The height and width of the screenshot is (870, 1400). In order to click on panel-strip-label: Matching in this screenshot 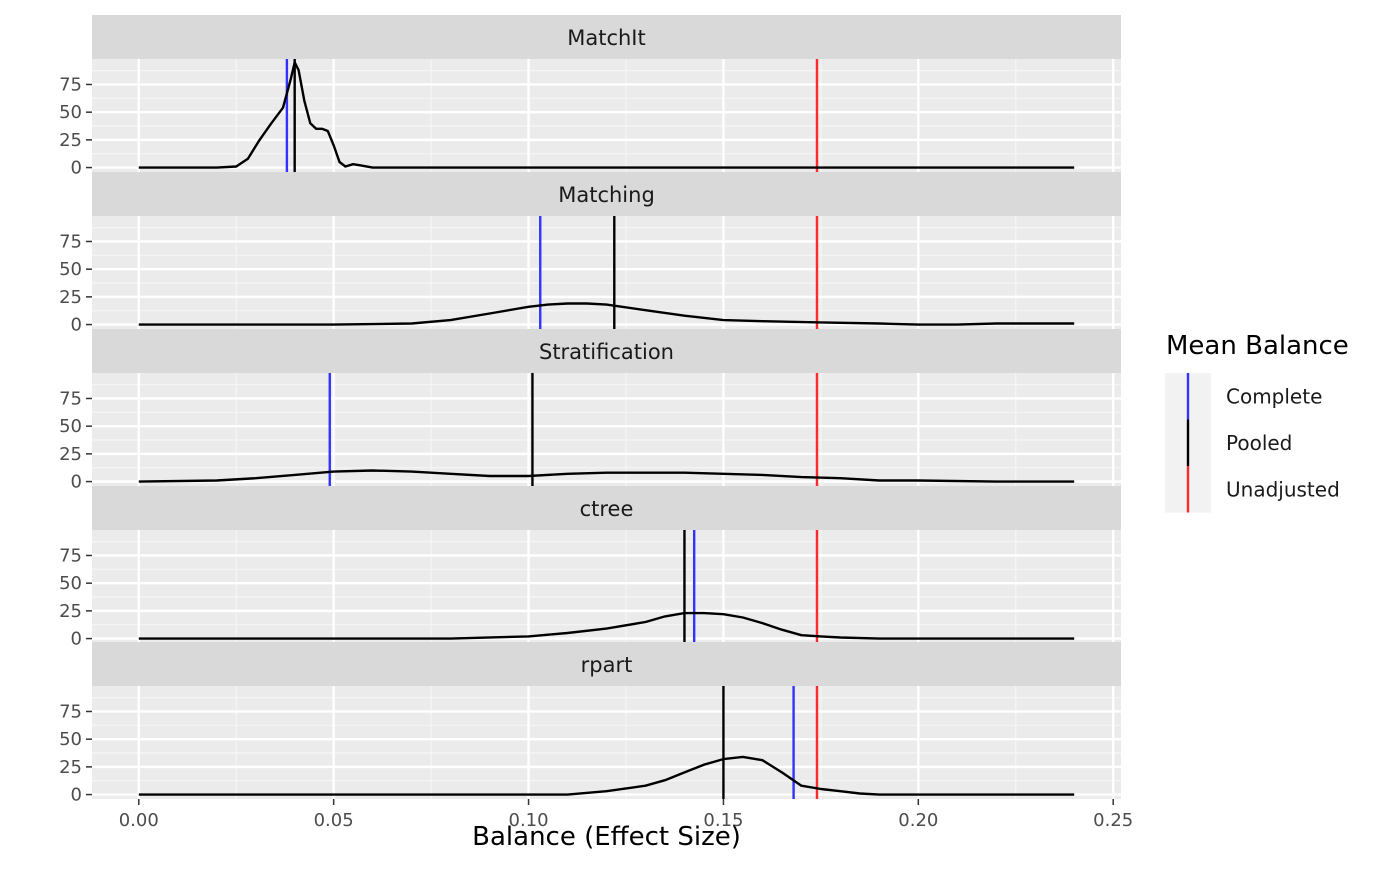, I will do `click(606, 195)`.